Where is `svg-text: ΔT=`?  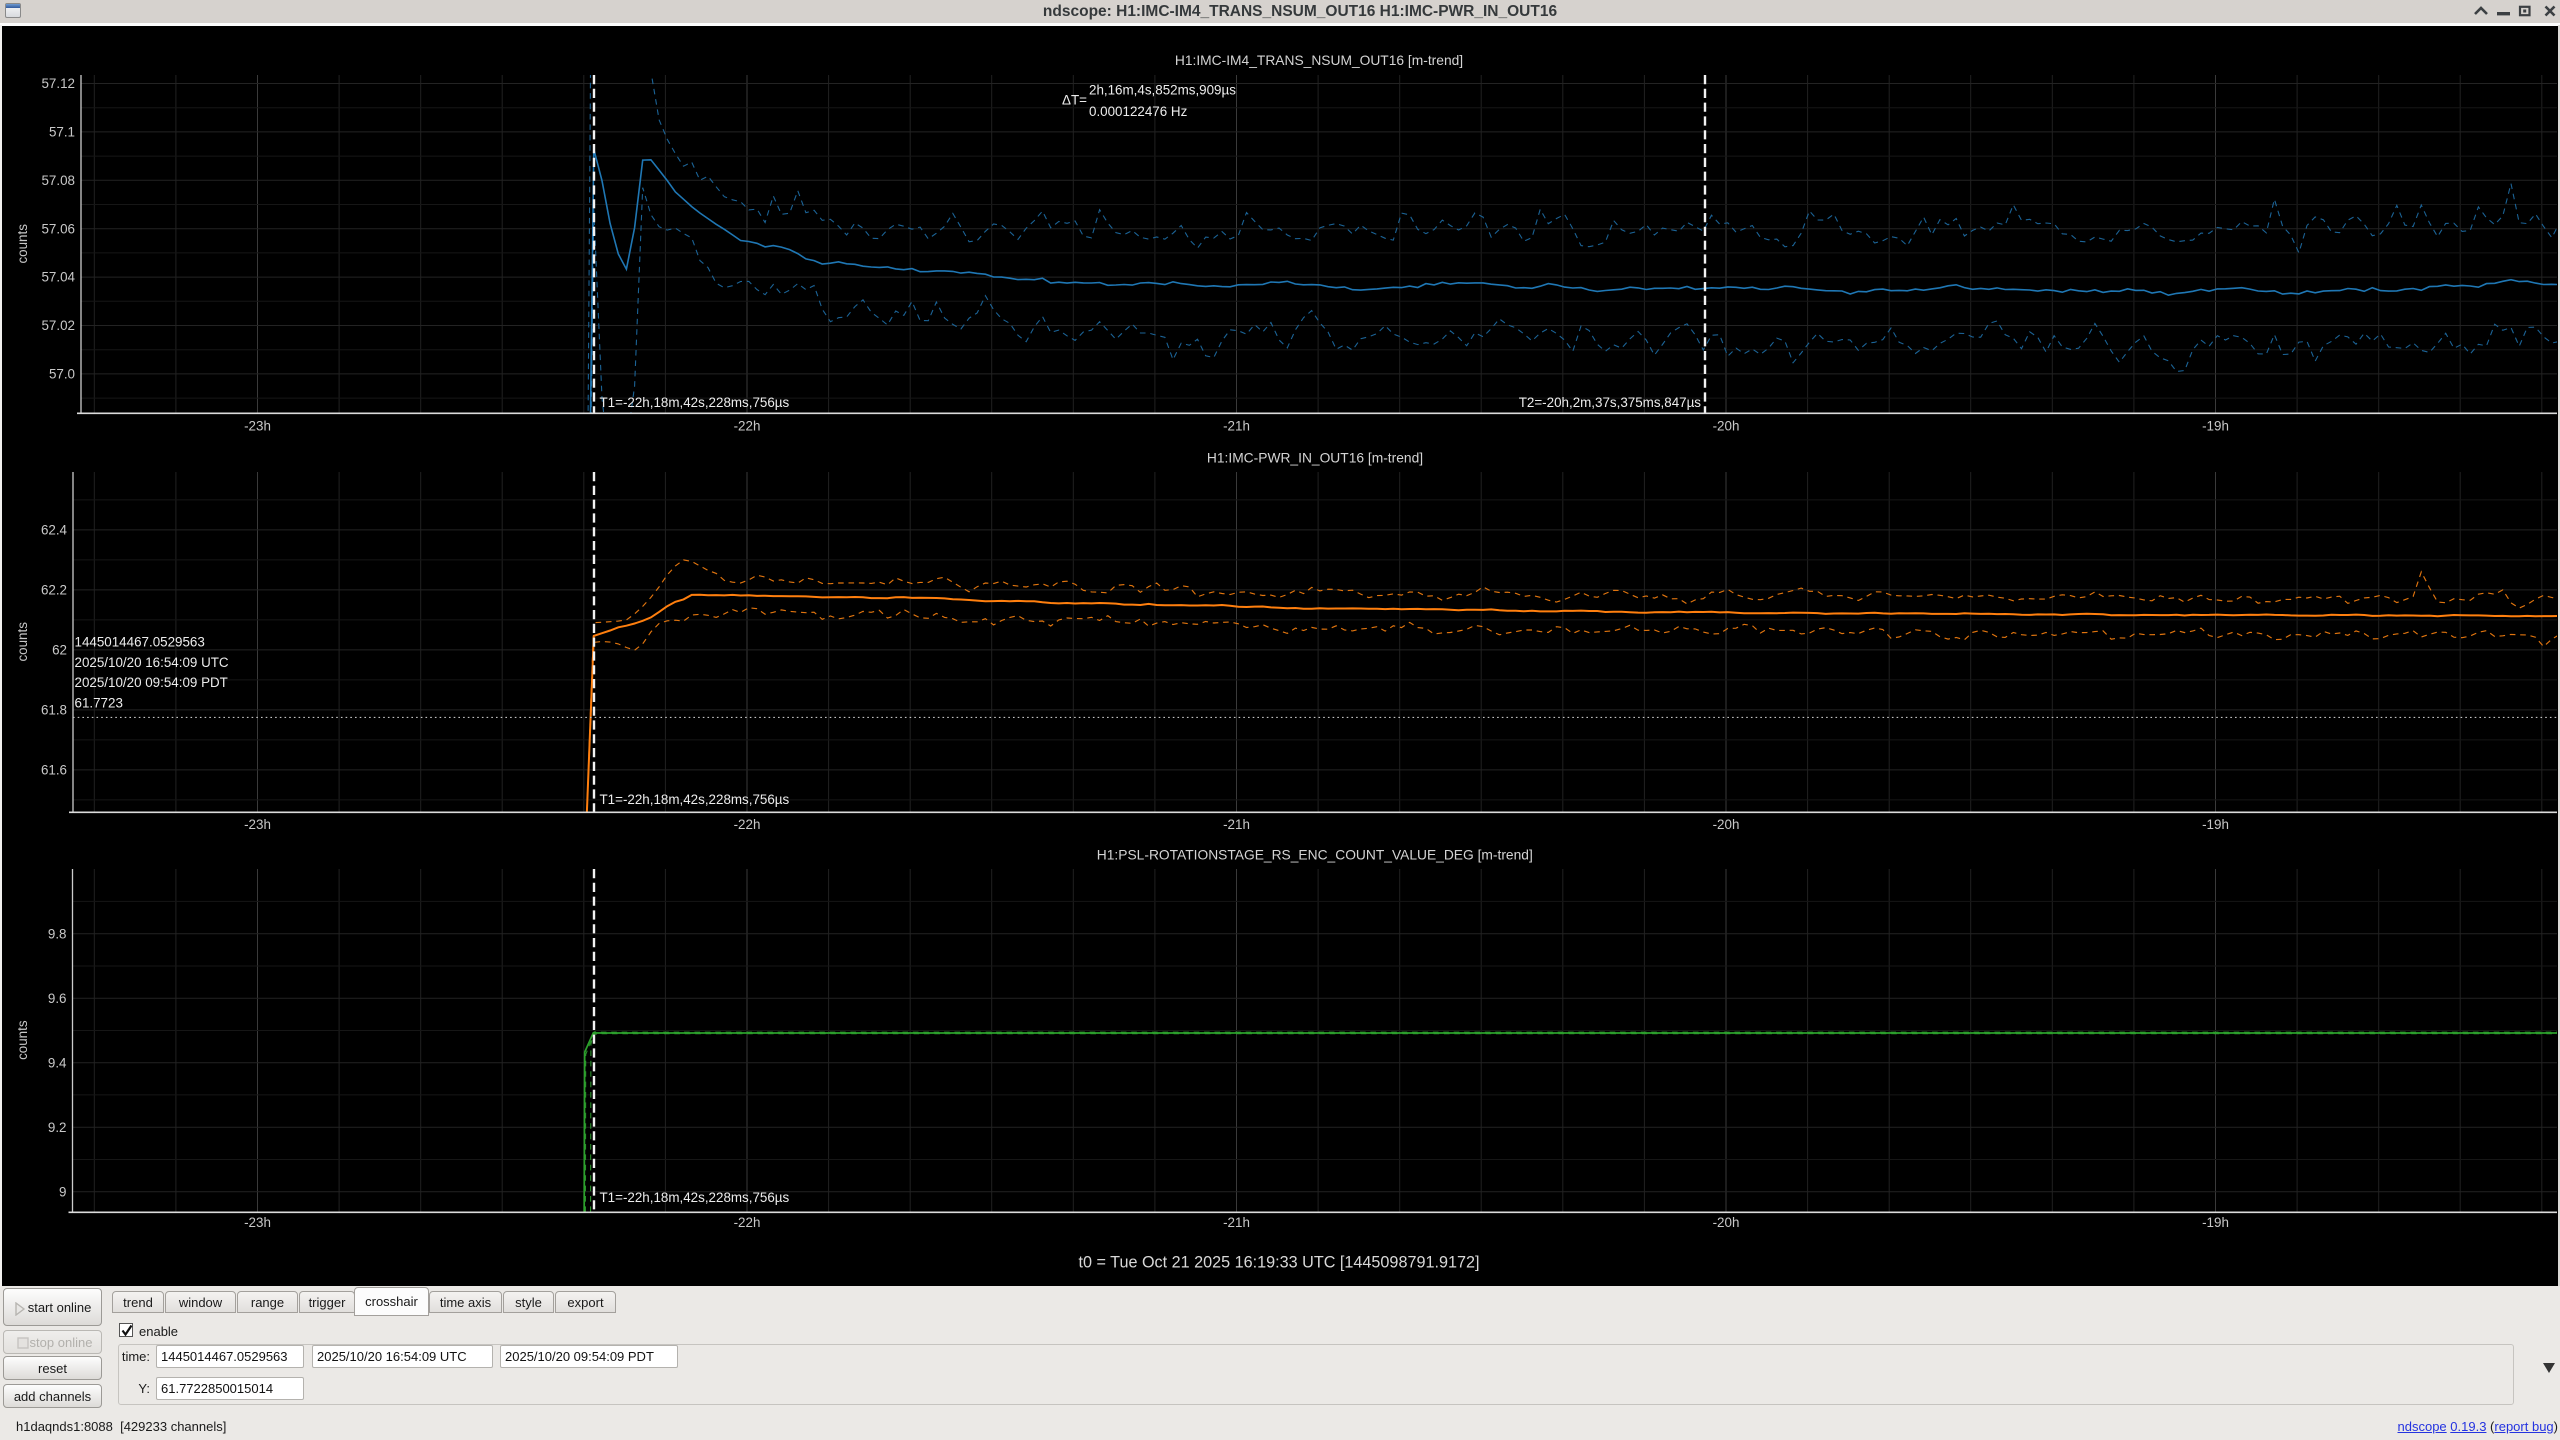
svg-text: ΔT= is located at coordinates (1074, 100).